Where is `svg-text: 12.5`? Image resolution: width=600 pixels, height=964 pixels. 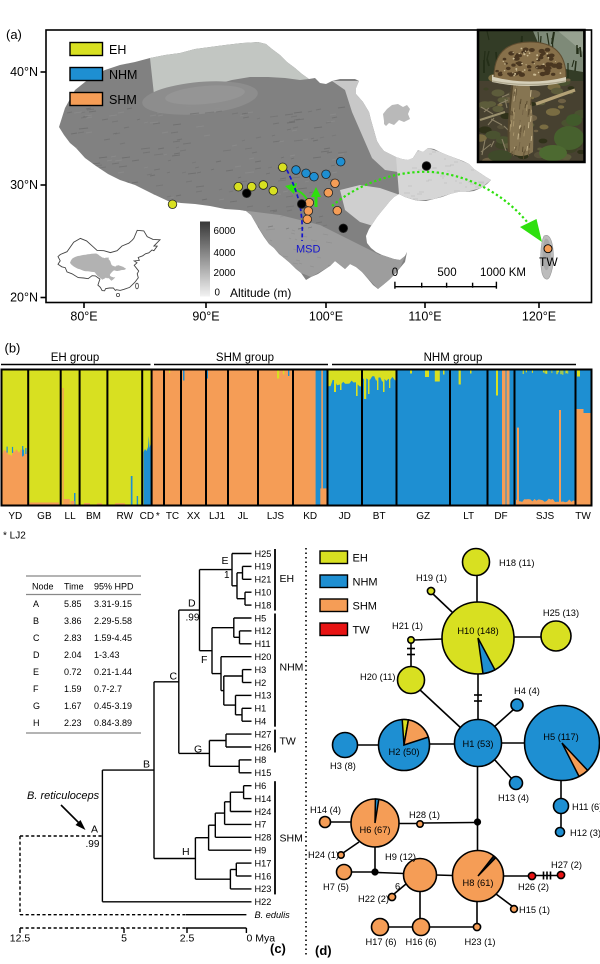
svg-text: 12.5 is located at coordinates (20, 939).